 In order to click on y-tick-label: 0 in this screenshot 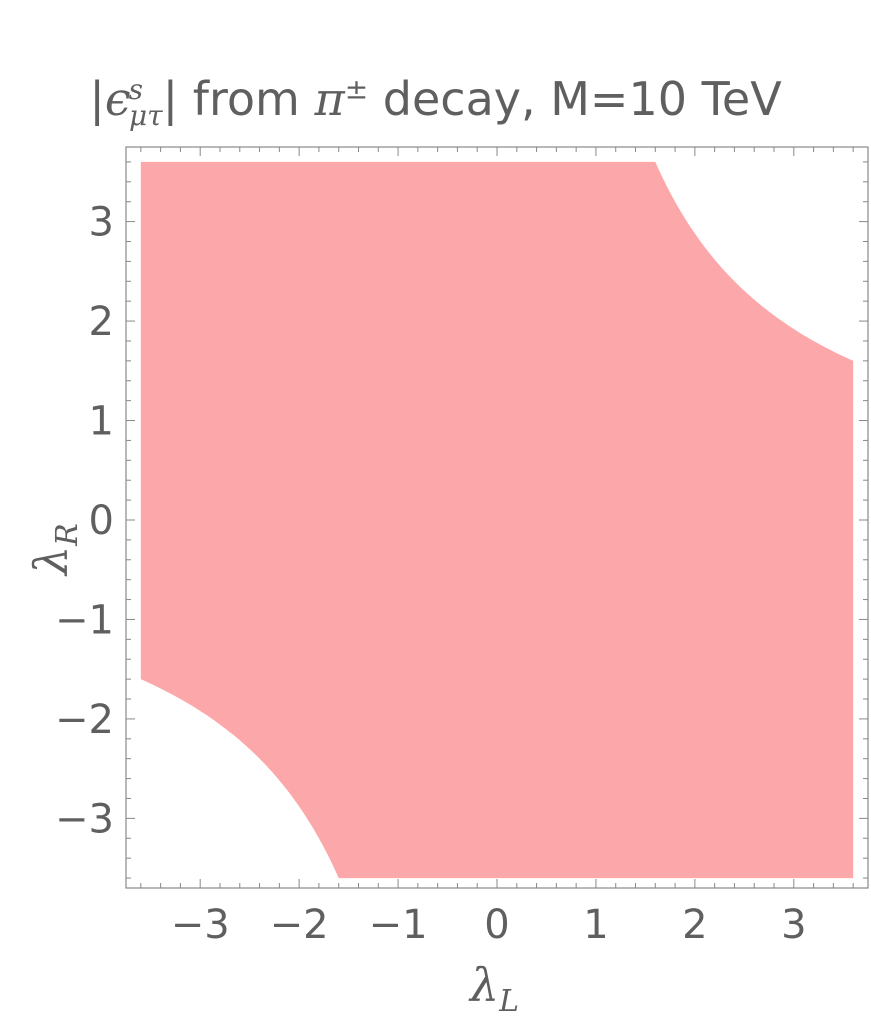, I will do `click(101, 521)`.